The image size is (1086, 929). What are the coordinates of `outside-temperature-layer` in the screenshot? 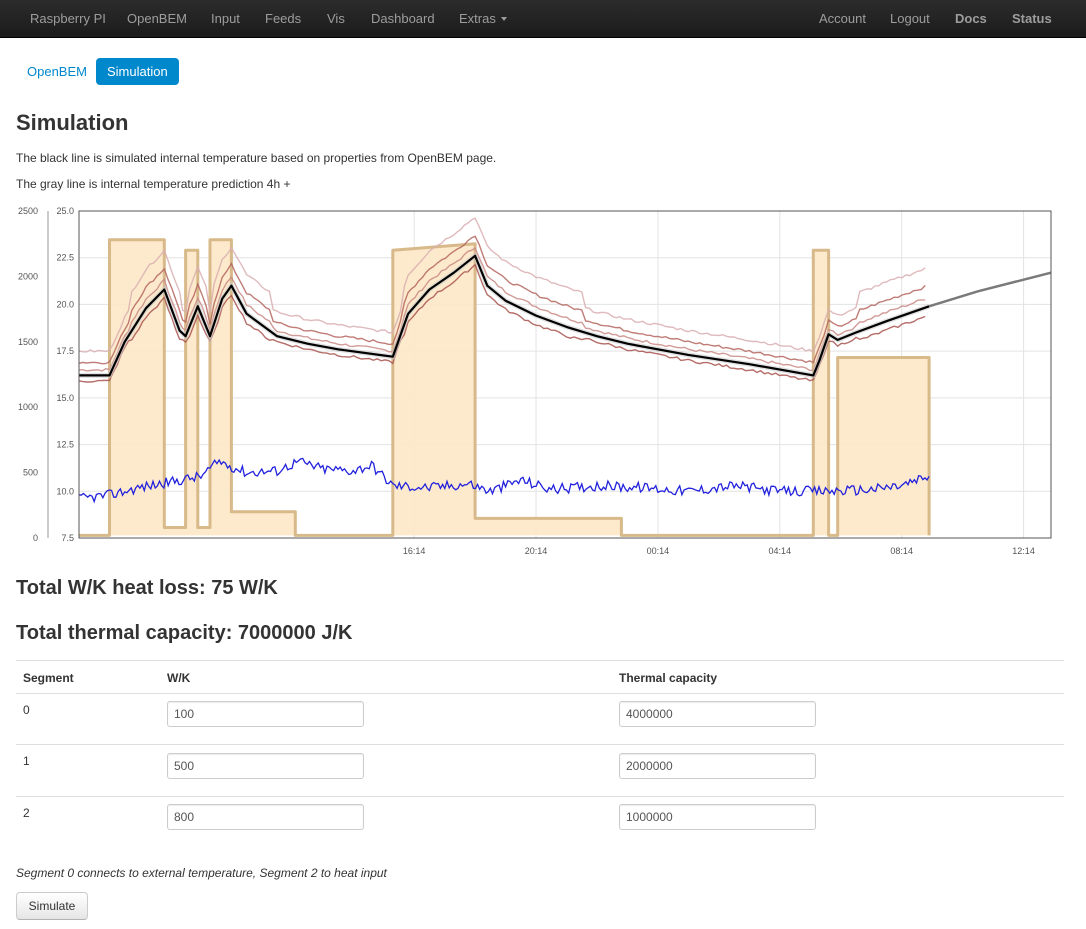 It's located at (504, 480).